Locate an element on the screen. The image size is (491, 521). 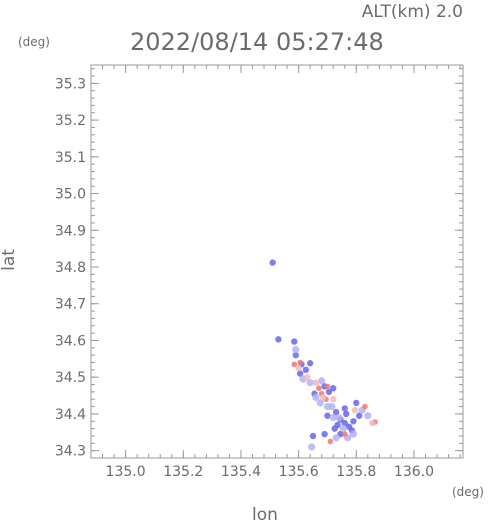
altitude-label: ALT(km) 2.0 is located at coordinates (412, 12).